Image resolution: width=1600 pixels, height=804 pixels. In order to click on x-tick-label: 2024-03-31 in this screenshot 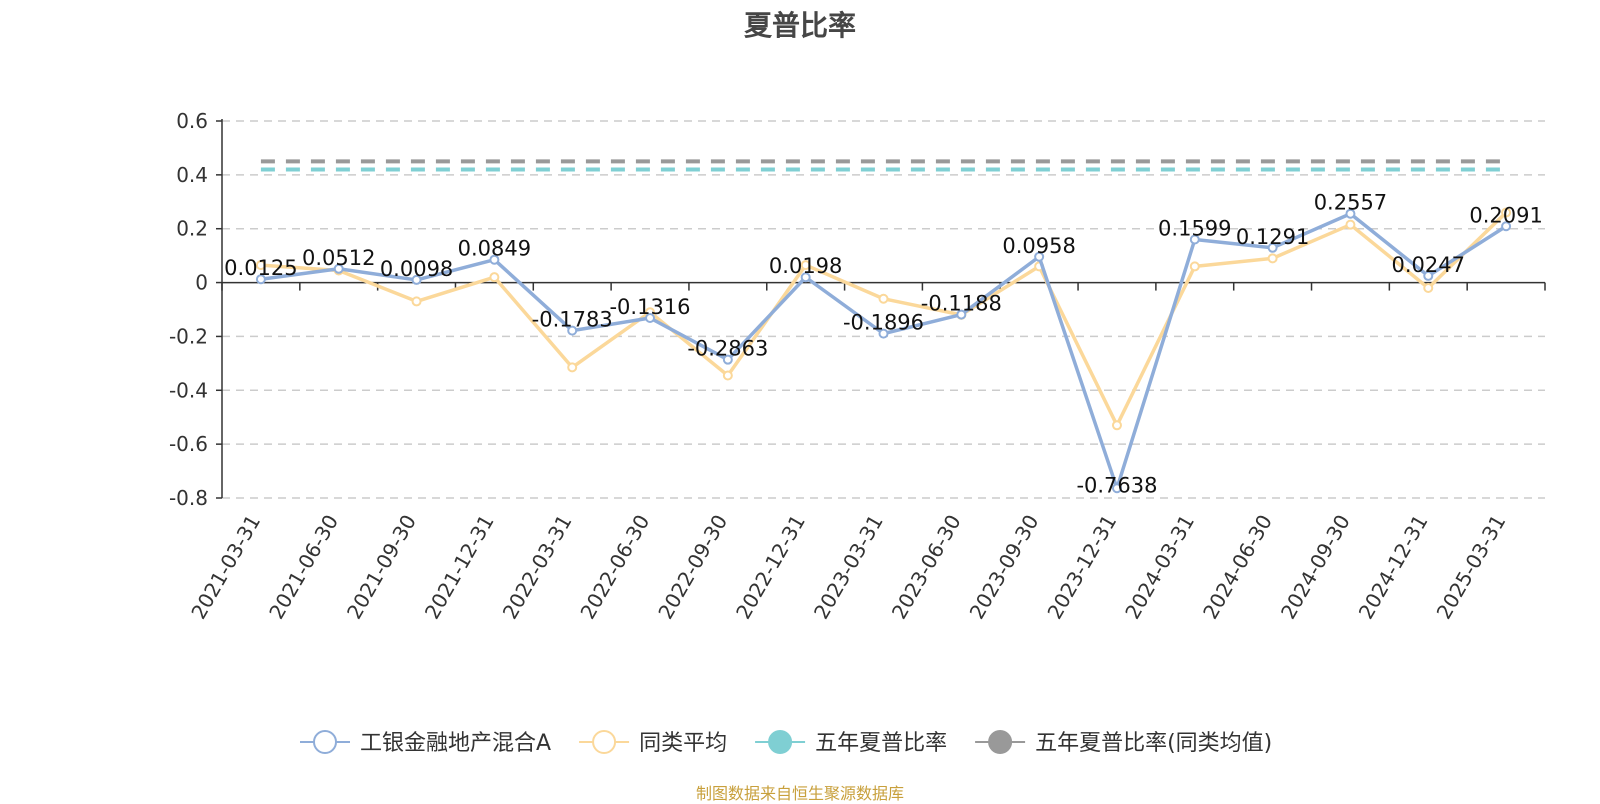, I will do `click(1159, 567)`.